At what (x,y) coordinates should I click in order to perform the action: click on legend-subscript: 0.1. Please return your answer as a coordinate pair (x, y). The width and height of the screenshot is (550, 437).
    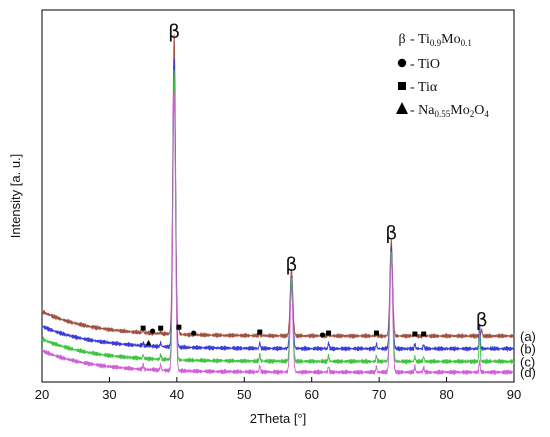
    Looking at the image, I should click on (466, 43).